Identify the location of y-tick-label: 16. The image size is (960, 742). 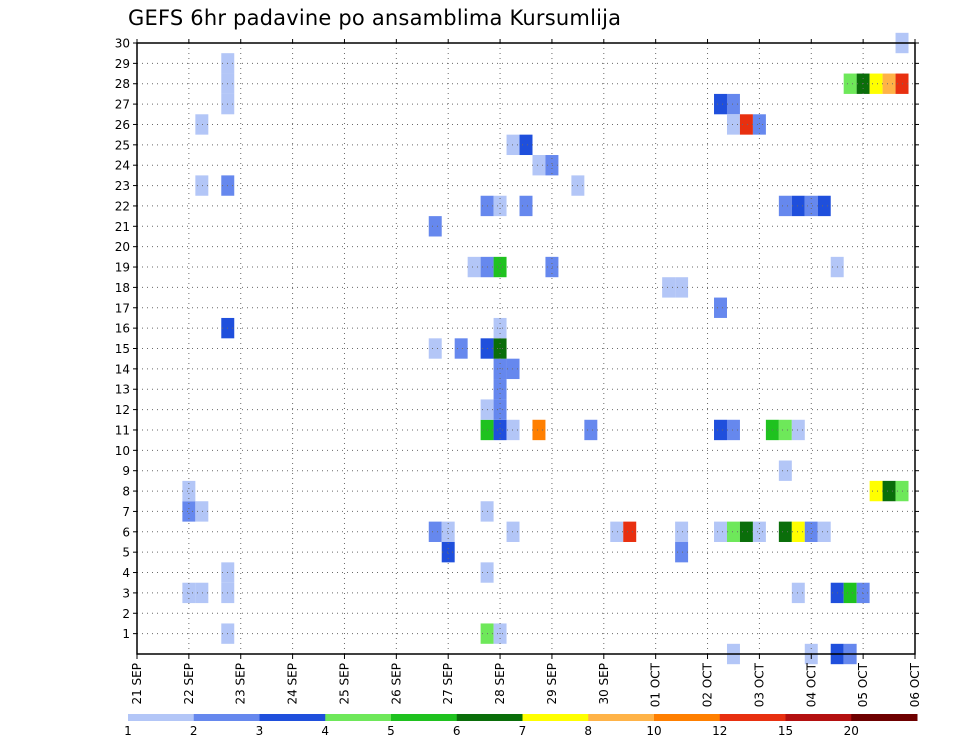
(122, 329).